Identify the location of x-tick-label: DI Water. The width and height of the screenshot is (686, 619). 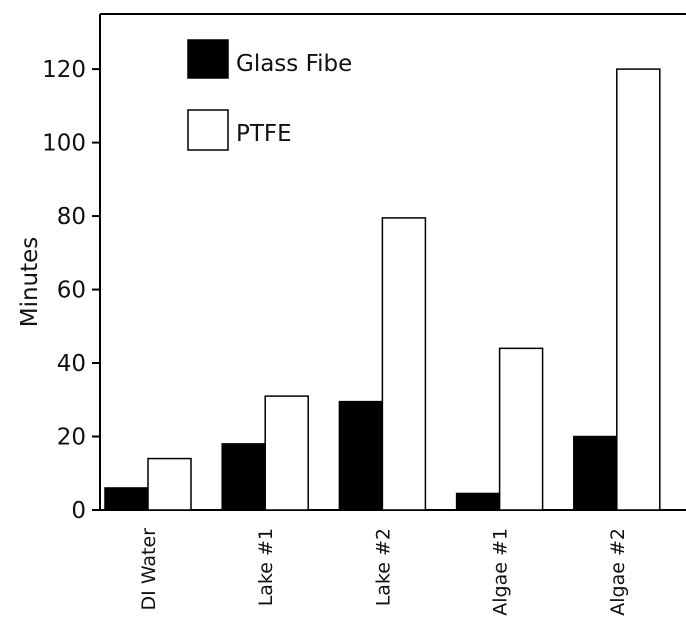
(149, 569).